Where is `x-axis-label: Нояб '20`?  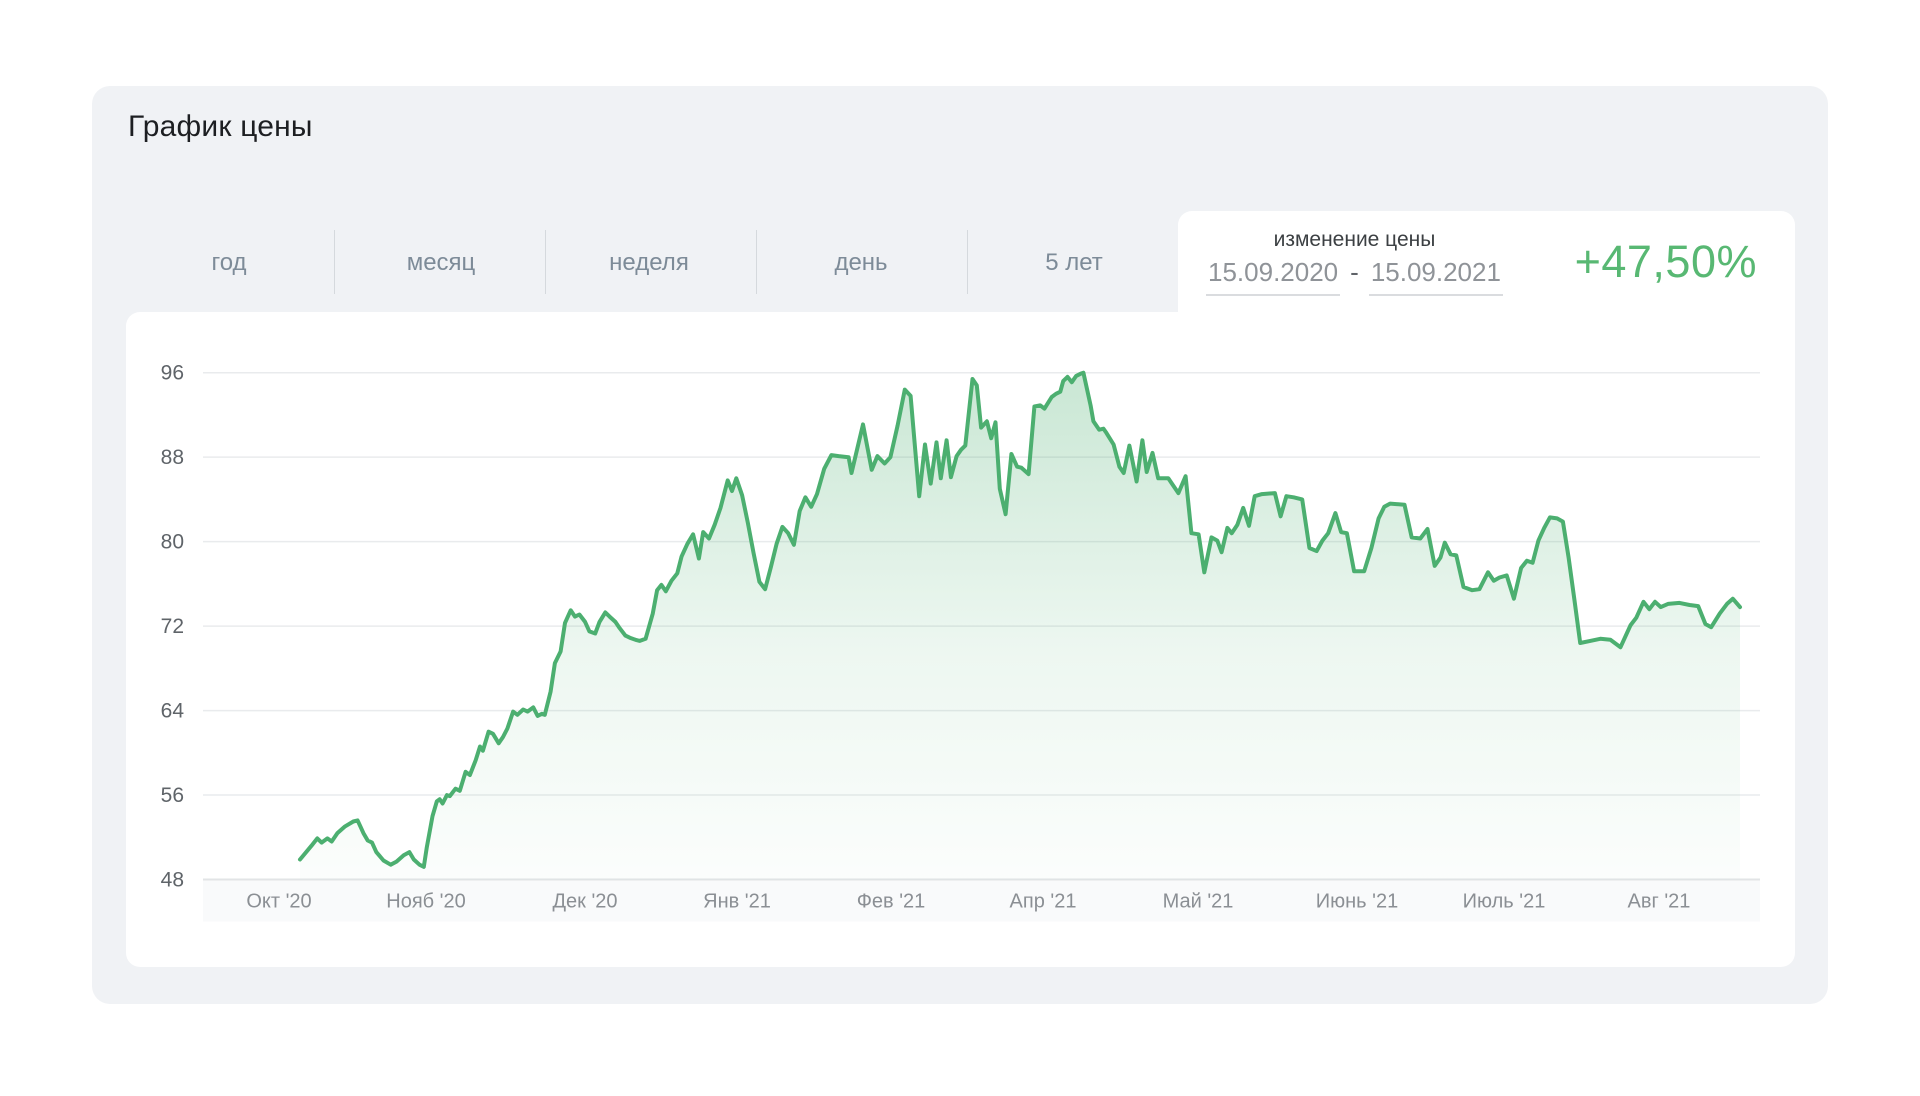
x-axis-label: Нояб '20 is located at coordinates (425, 902).